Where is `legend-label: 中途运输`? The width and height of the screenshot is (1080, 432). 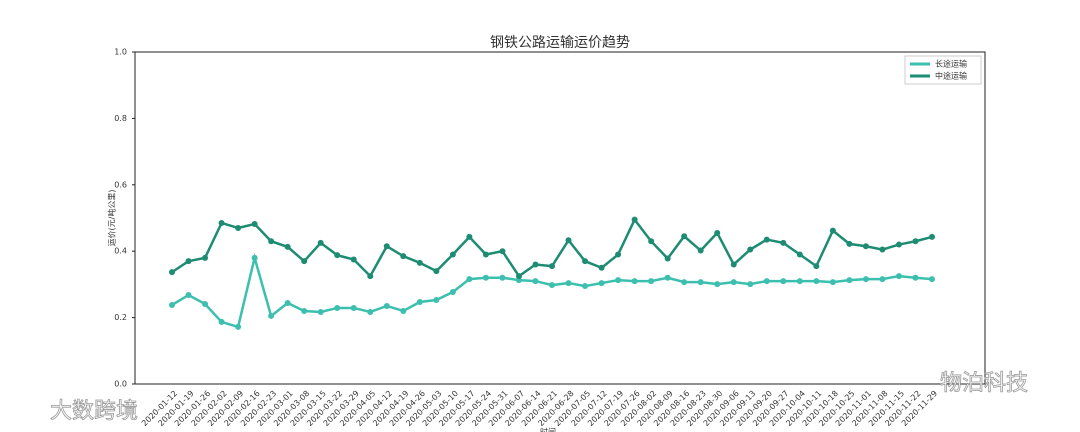 legend-label: 中途运输 is located at coordinates (951, 76).